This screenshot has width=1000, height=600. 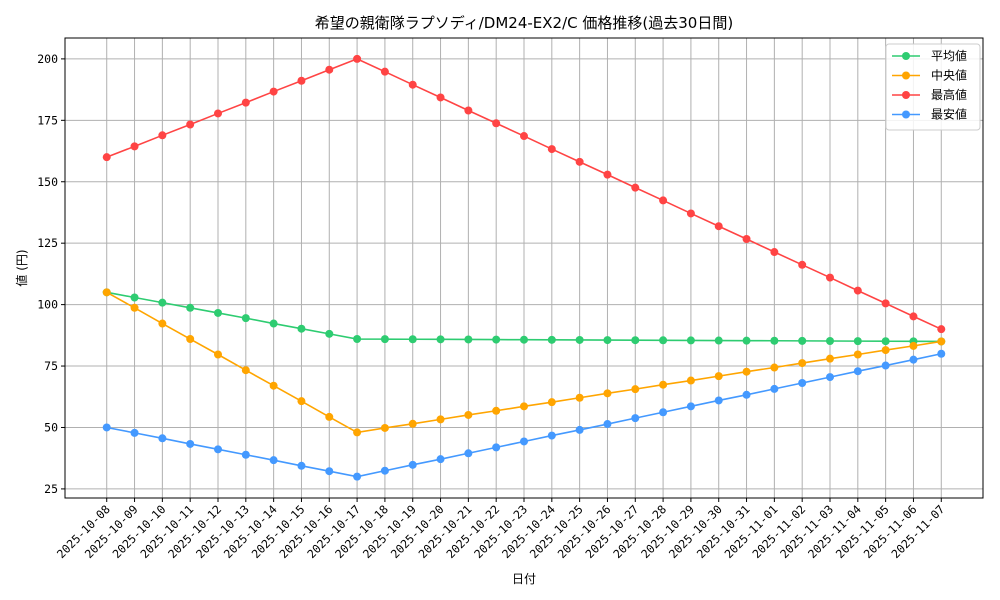 What do you see at coordinates (524, 579) in the screenshot?
I see `x-axis-label: 日付` at bounding box center [524, 579].